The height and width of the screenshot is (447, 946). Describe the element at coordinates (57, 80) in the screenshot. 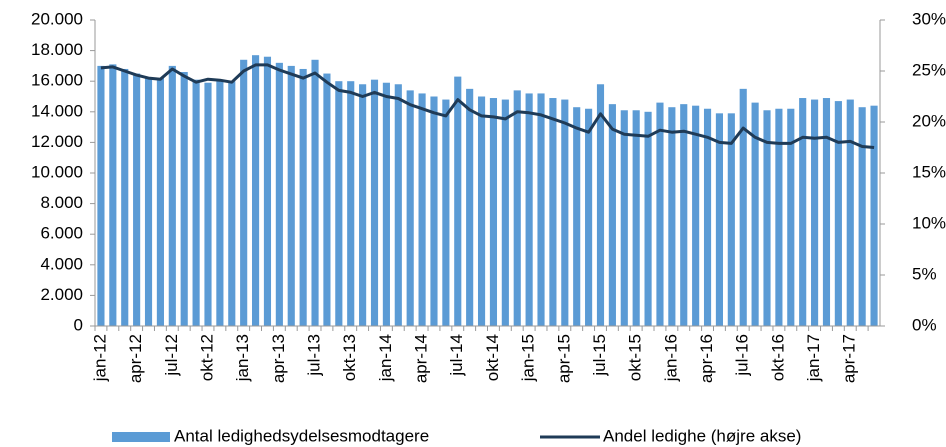

I see `y-tick-label: 16.000` at that location.